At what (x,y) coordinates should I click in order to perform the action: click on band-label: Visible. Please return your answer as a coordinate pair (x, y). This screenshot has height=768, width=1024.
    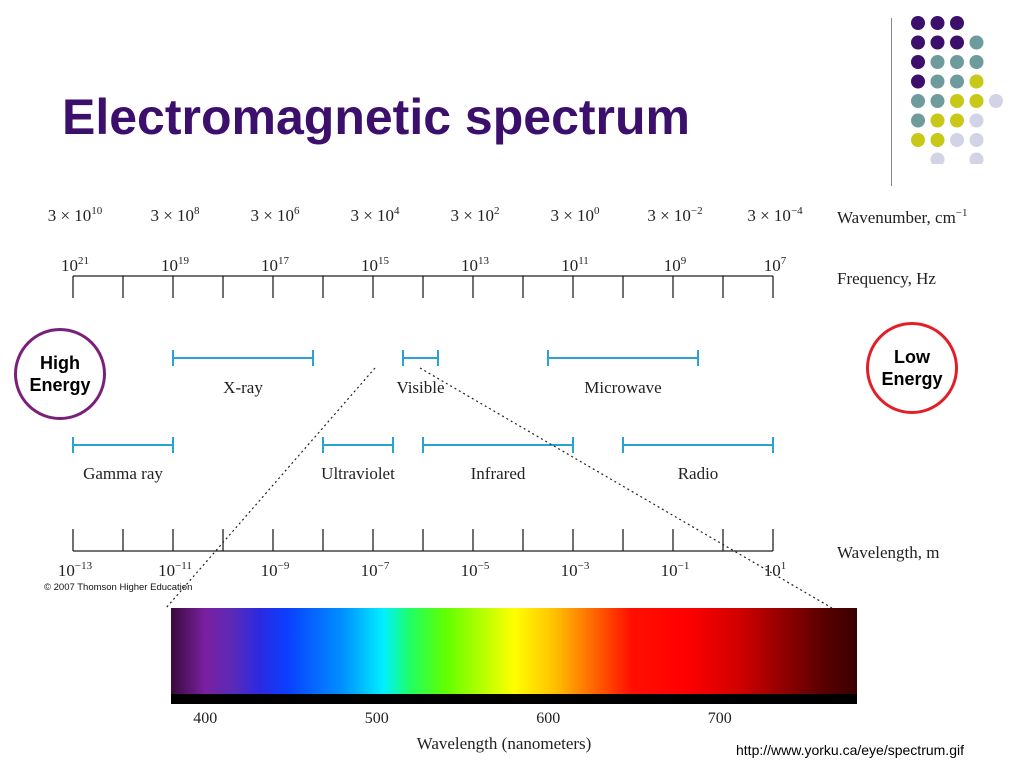
    Looking at the image, I should click on (420, 387).